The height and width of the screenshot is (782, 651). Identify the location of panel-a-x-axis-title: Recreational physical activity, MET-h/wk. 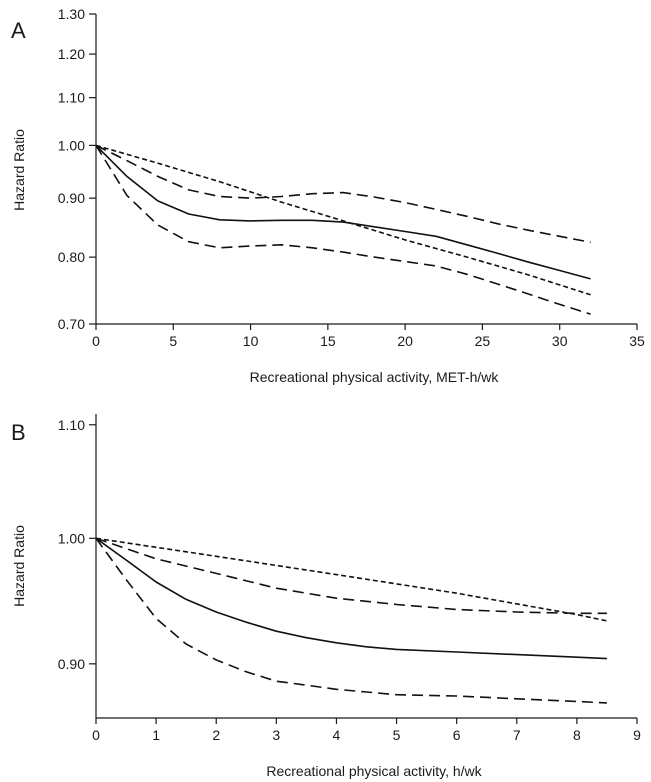
(375, 377).